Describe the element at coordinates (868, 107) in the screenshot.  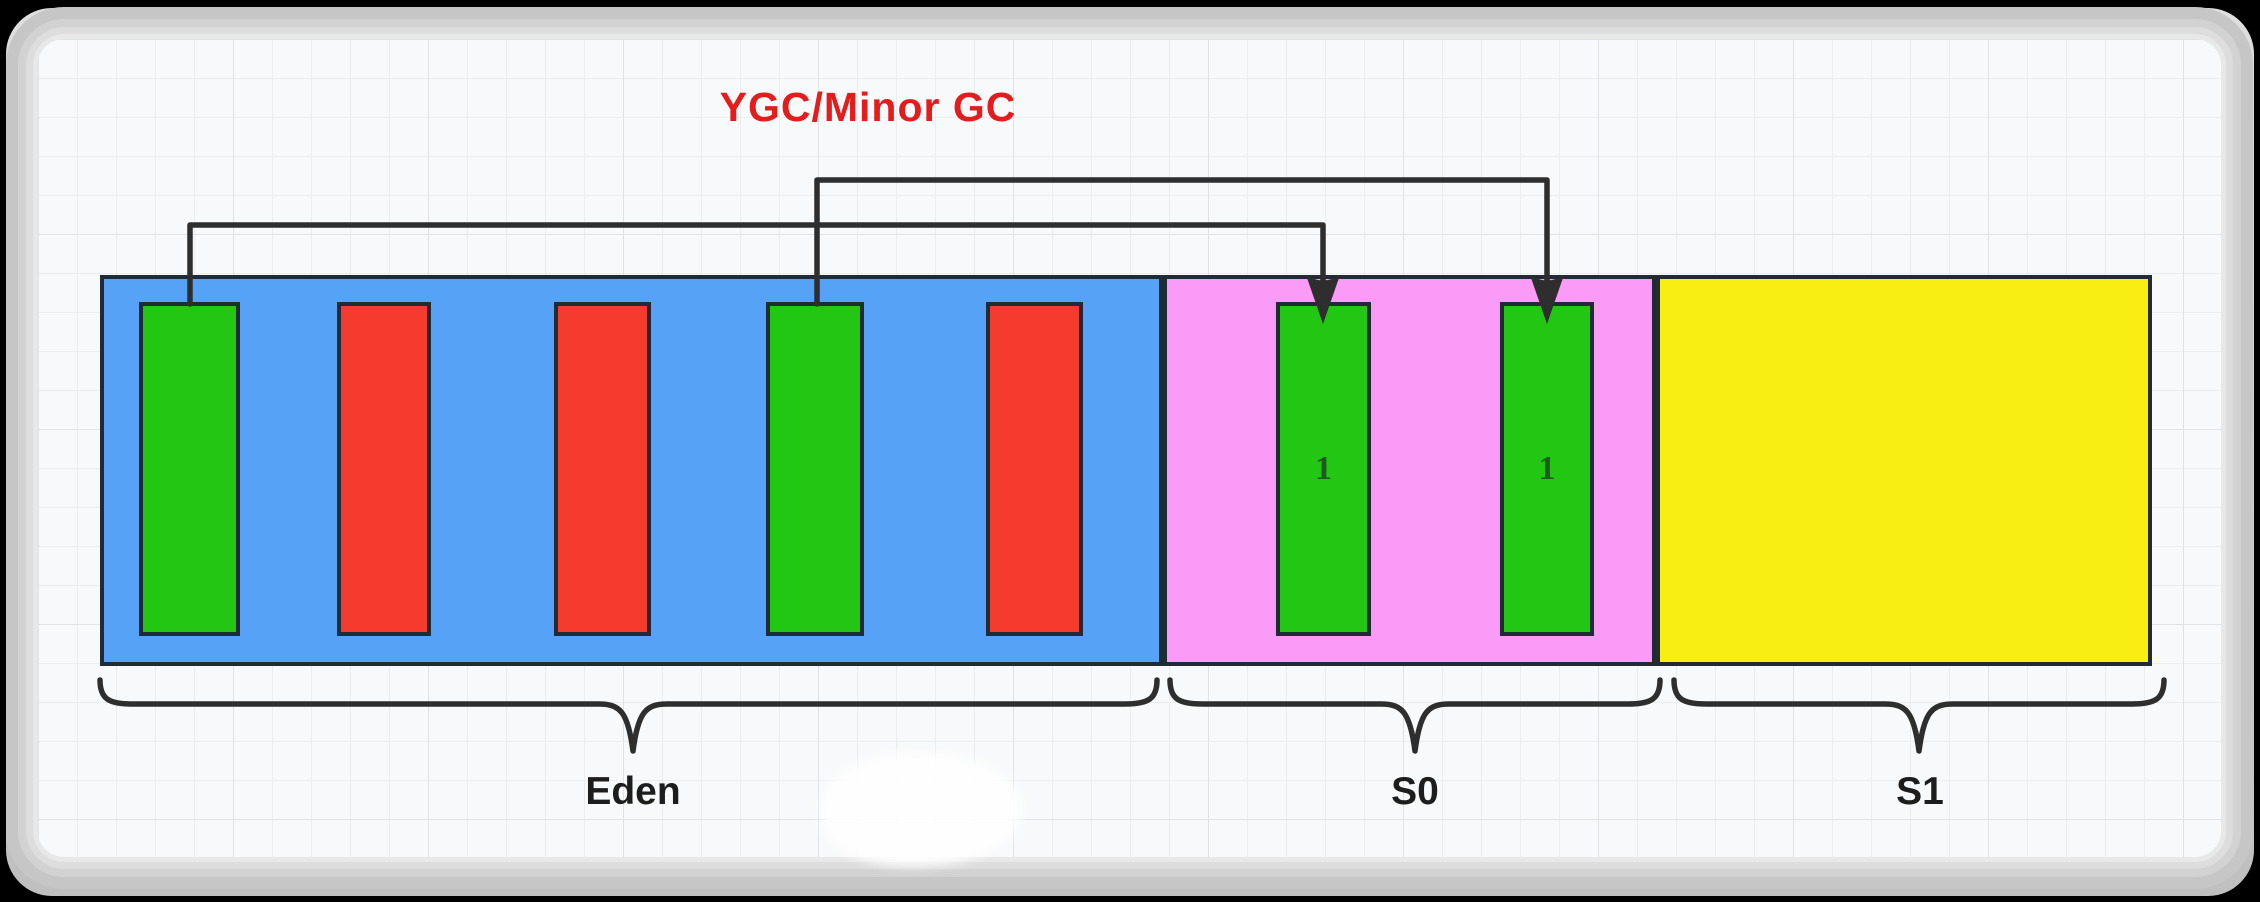
I see `page-title: YGC/Minor GC` at that location.